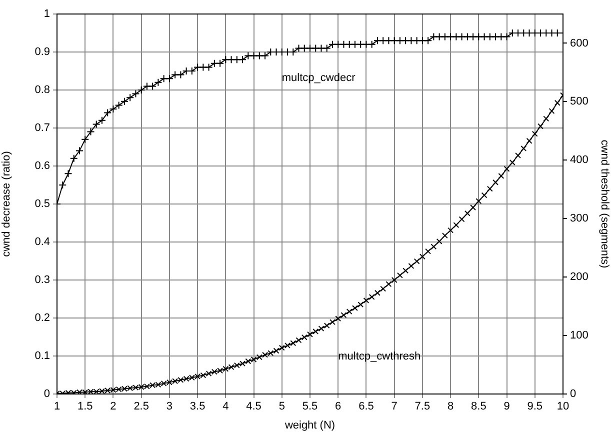 Image resolution: width=611 pixels, height=432 pixels. What do you see at coordinates (42, 52) in the screenshot?
I see `y-tick-label: 0.9` at bounding box center [42, 52].